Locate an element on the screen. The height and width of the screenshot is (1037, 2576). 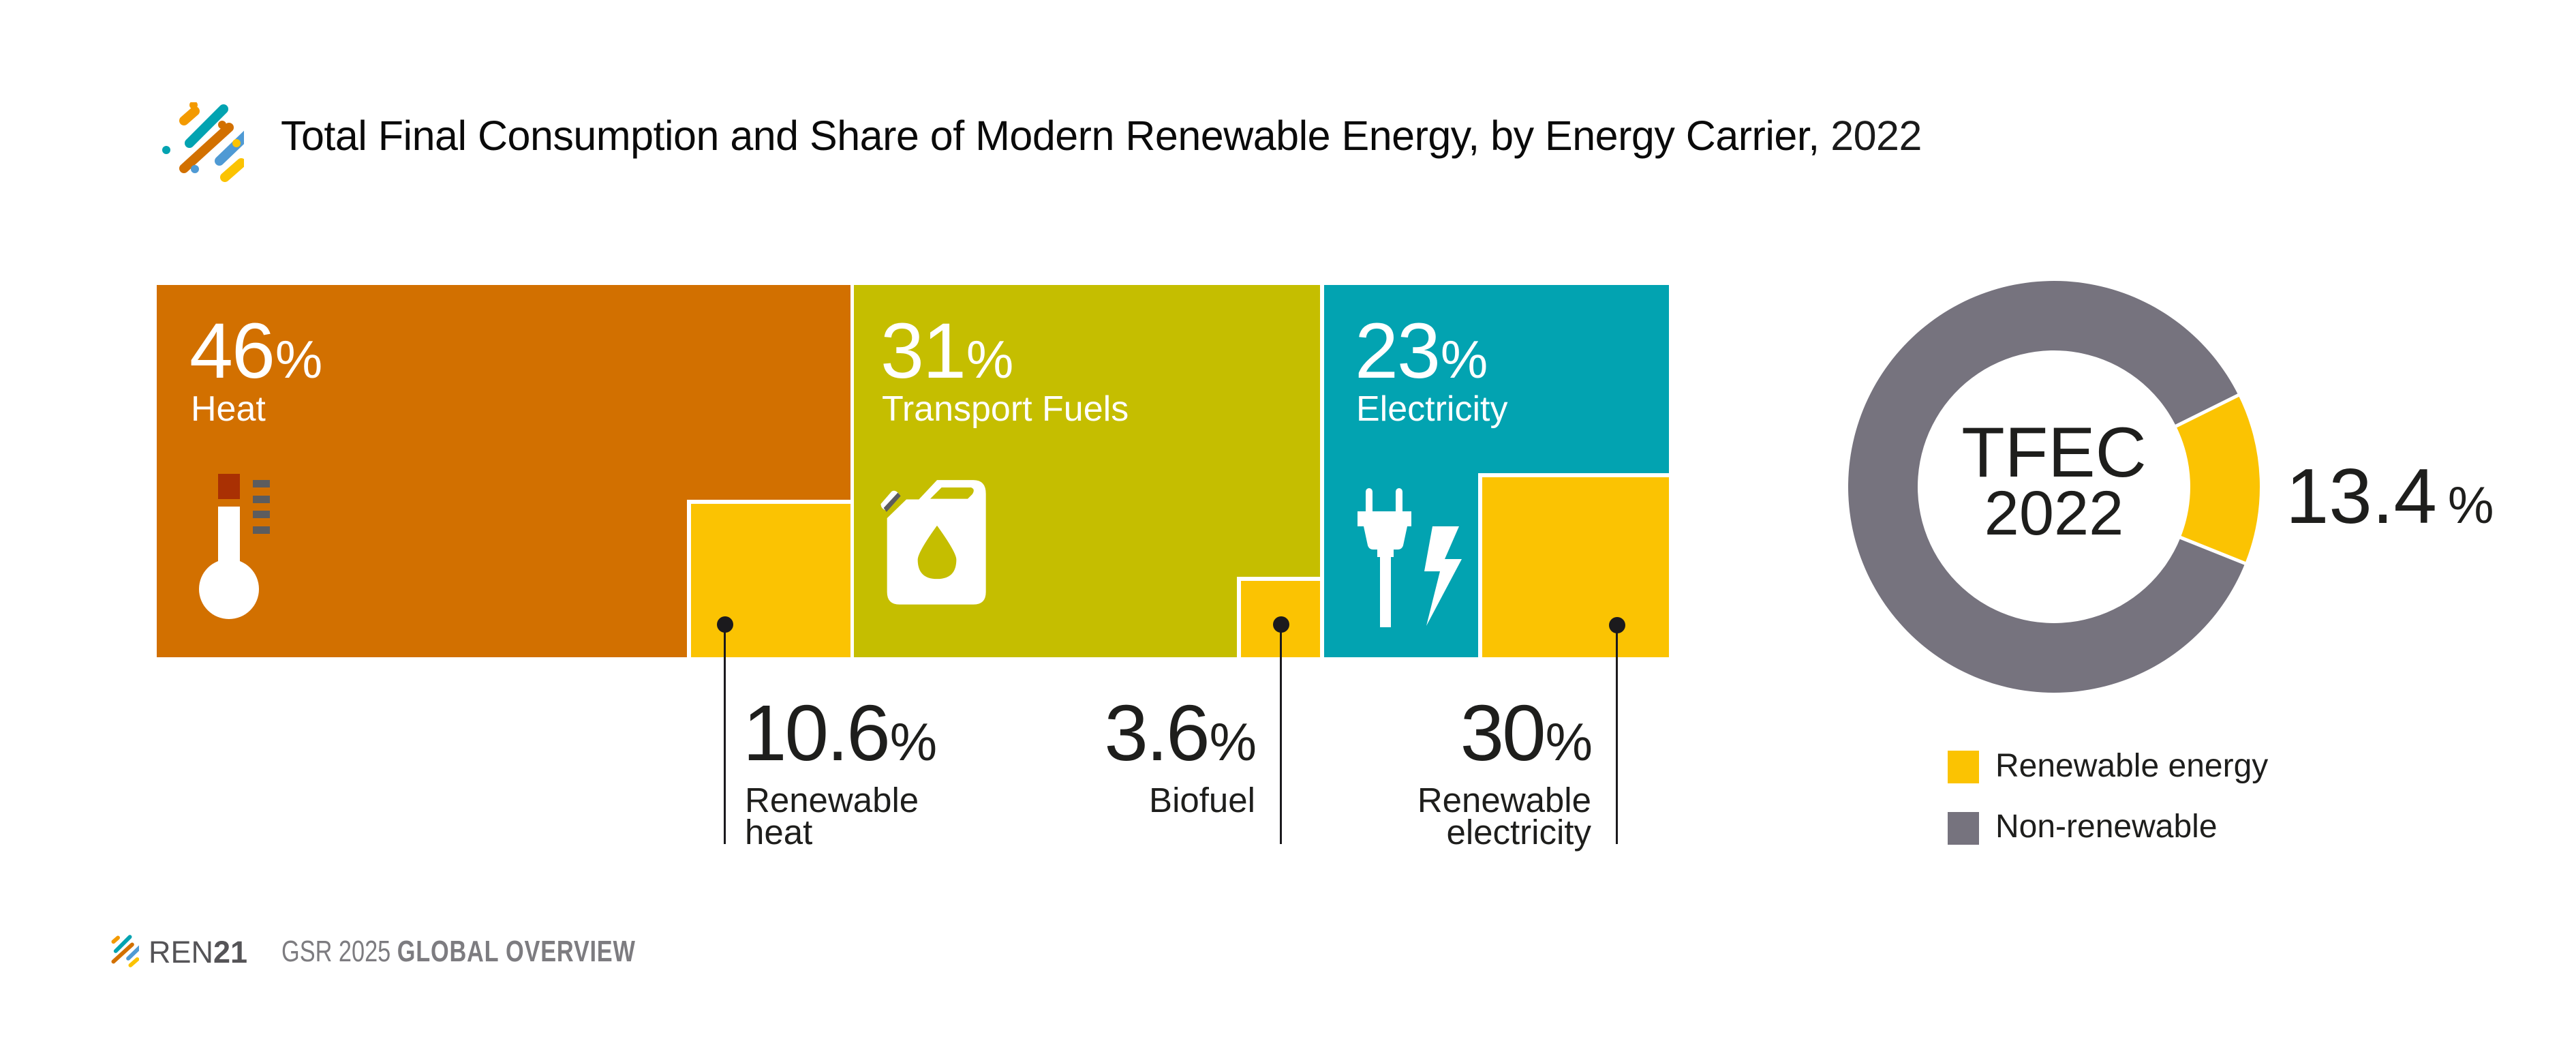
biofuel-leader-line is located at coordinates (1281, 734).